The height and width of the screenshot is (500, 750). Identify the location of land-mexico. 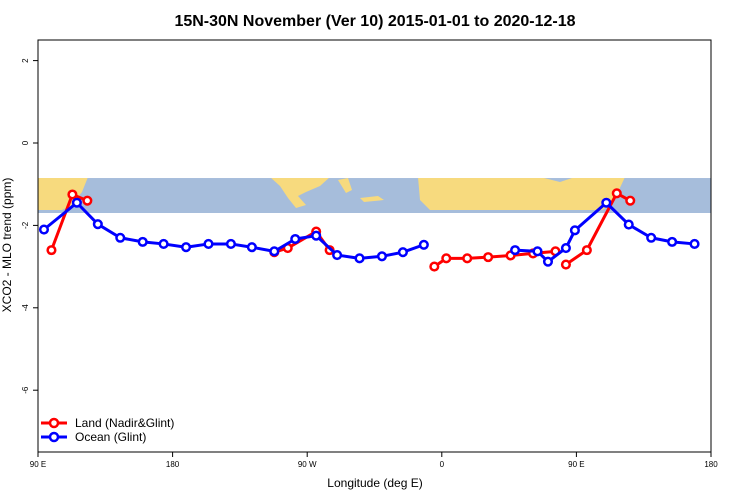
(300, 193).